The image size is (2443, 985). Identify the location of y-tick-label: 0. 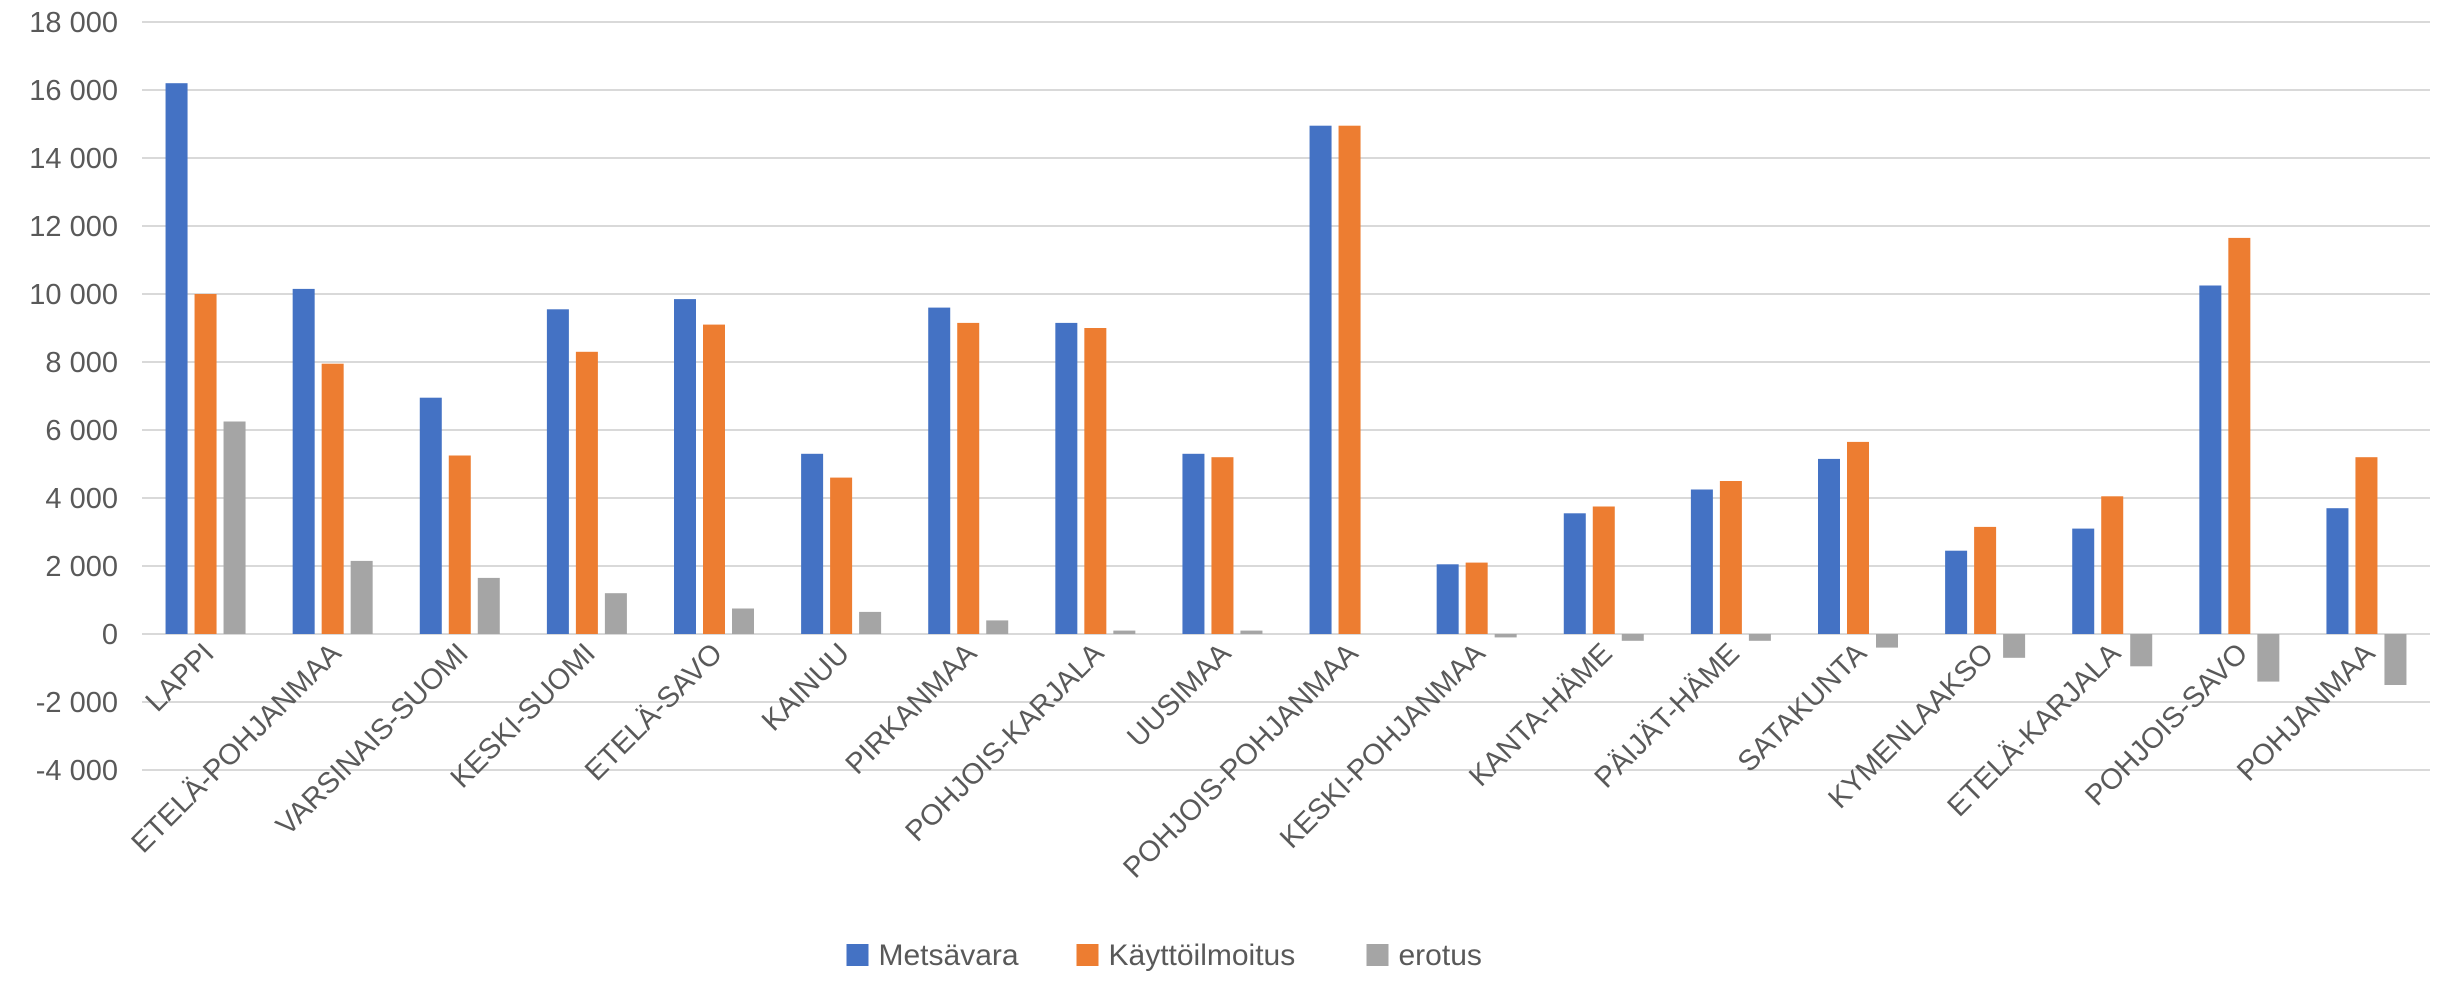
(110, 635).